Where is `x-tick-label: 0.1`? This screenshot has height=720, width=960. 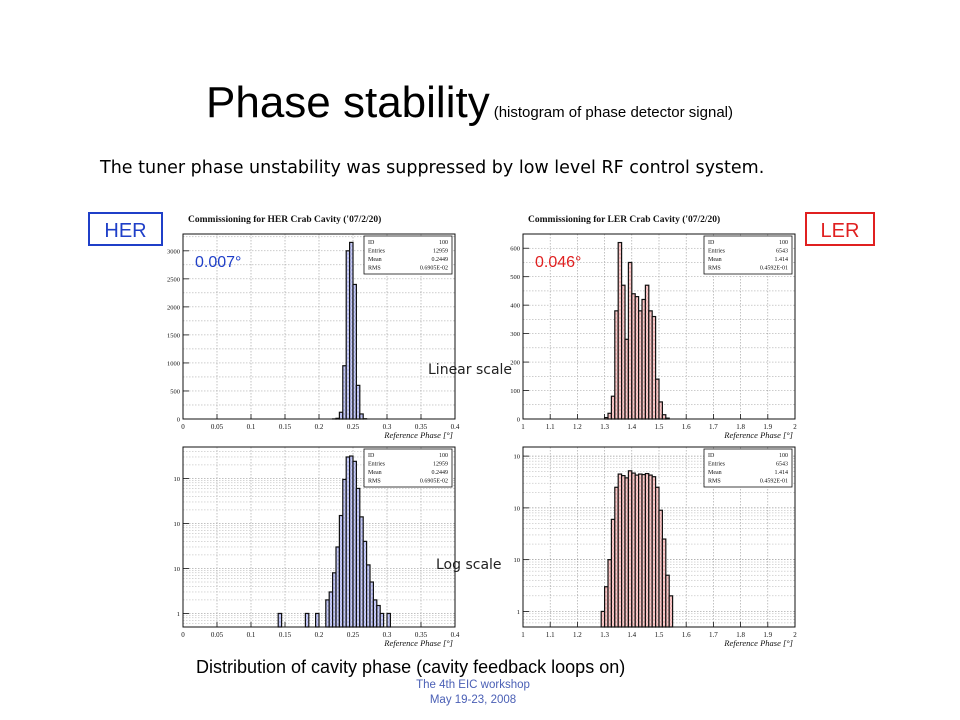 x-tick-label: 0.1 is located at coordinates (251, 635).